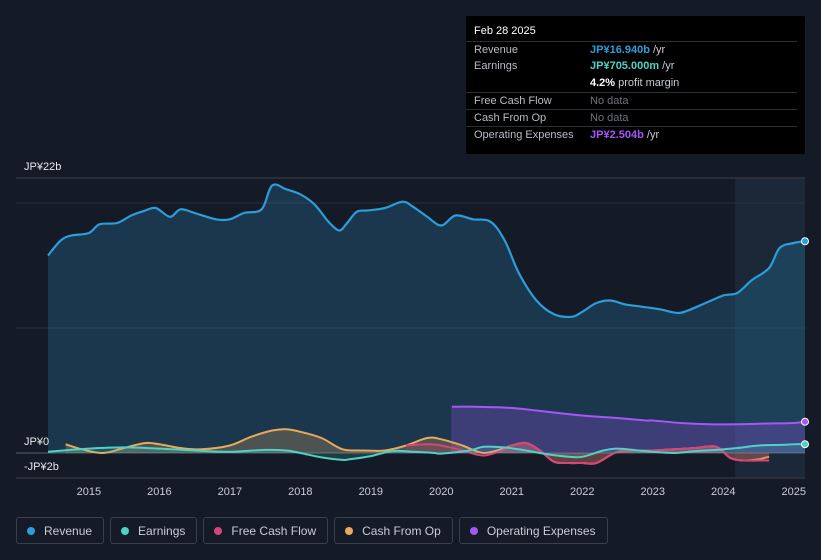  Describe the element at coordinates (588, 453) in the screenshot. I see `free-cash-flow-area` at that location.